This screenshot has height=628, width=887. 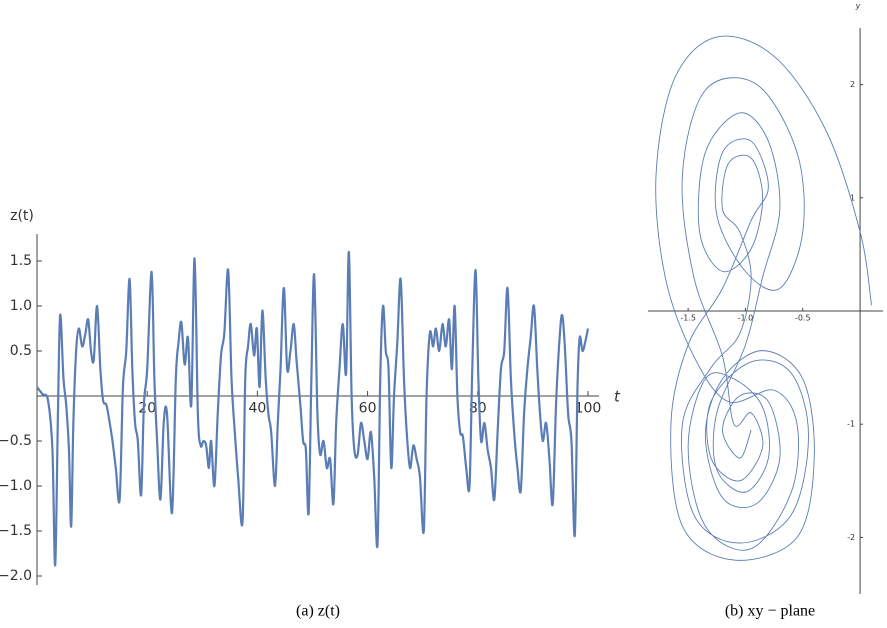 I want to click on y-tick-label: -1, so click(x=851, y=424).